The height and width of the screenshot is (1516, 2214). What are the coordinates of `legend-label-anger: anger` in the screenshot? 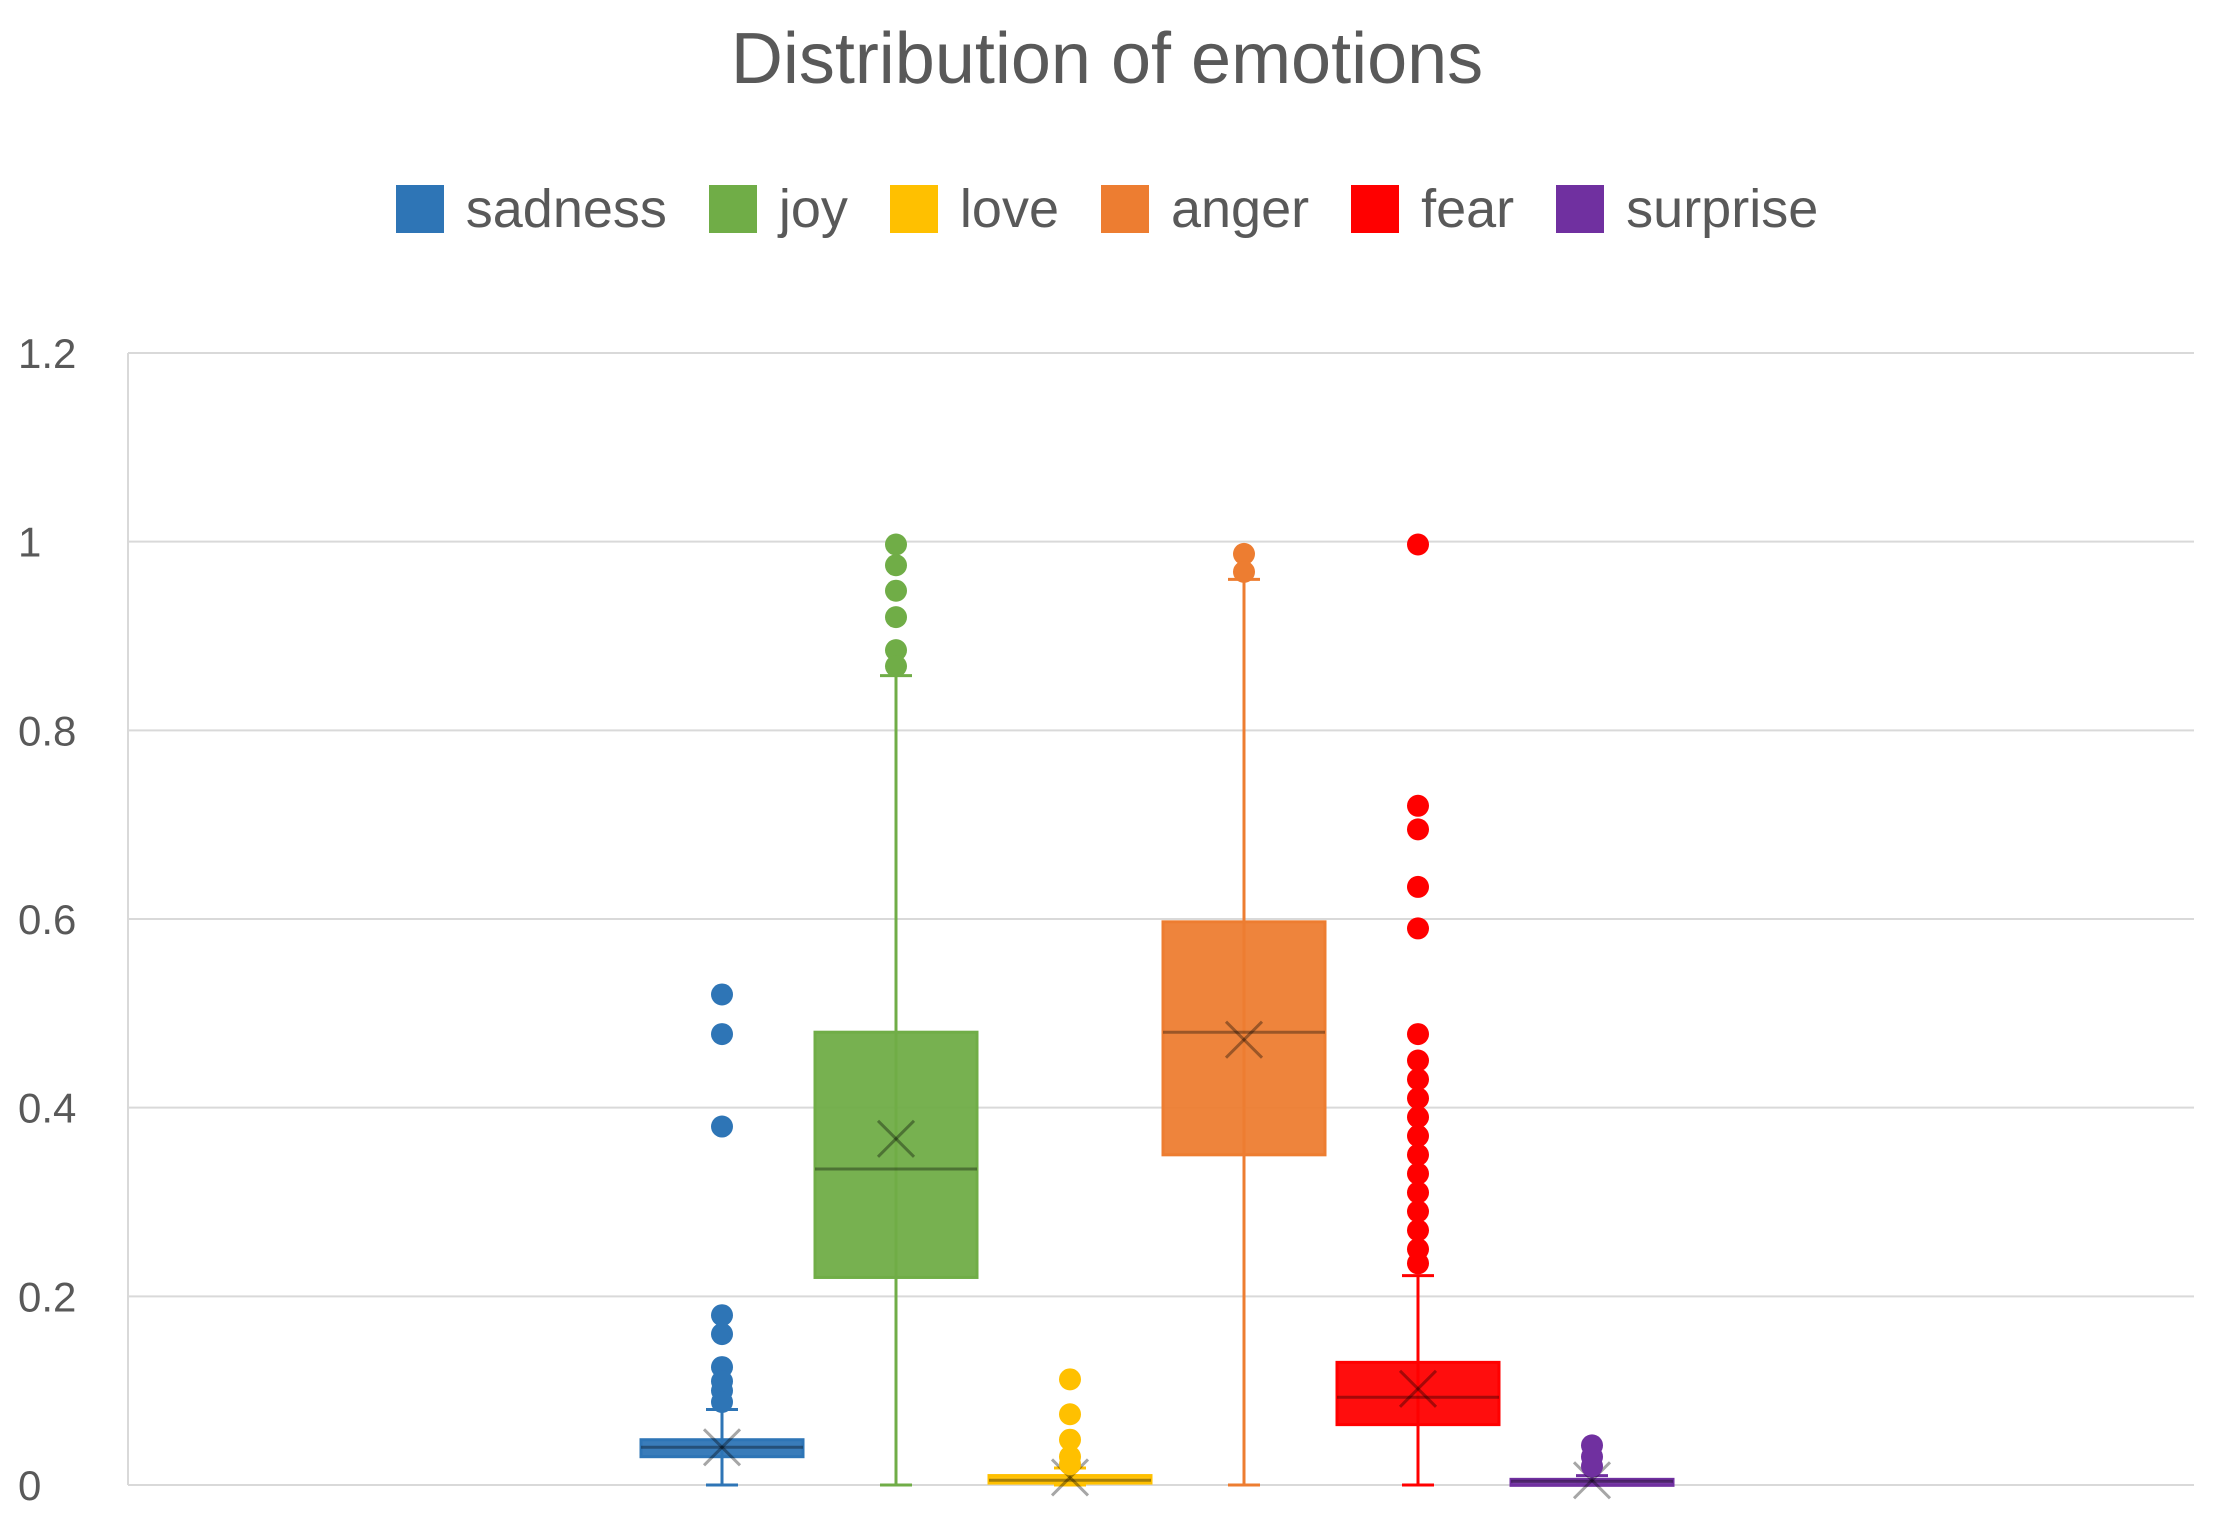 It's located at (1240, 209).